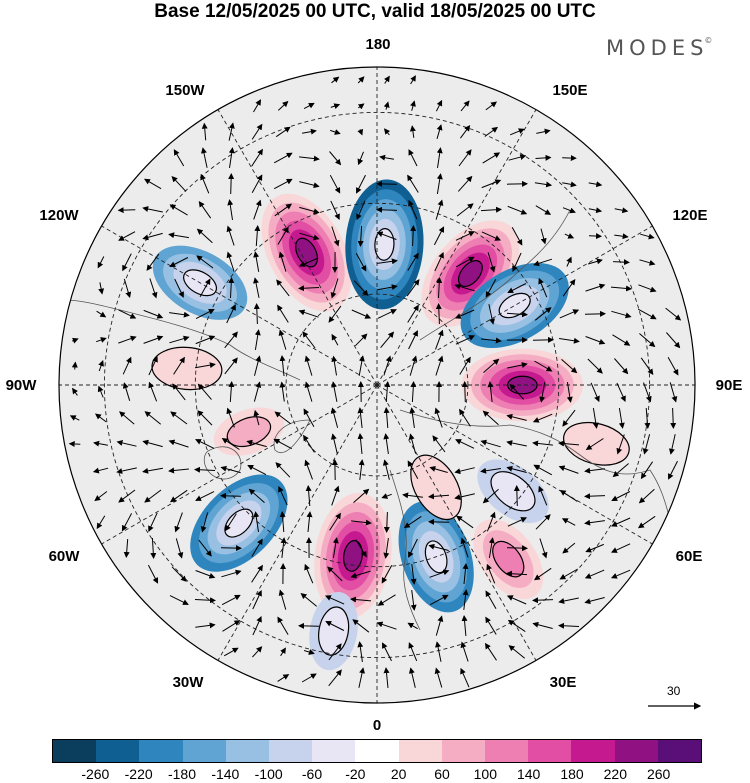  What do you see at coordinates (95, 774) in the screenshot?
I see `colorbar-tick-label: -260` at bounding box center [95, 774].